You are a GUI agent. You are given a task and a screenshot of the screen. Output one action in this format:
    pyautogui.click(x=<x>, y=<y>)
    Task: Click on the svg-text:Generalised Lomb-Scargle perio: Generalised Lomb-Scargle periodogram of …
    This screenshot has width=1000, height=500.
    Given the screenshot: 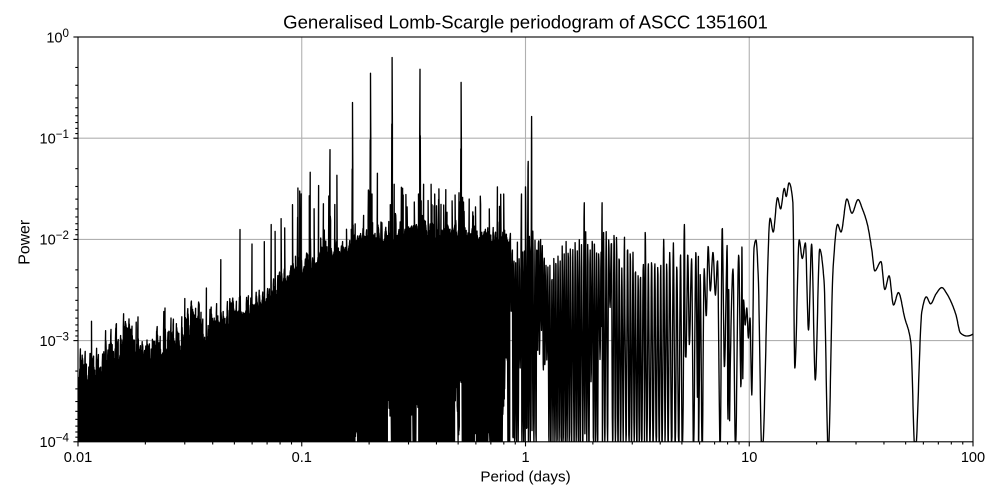 What is the action you would take?
    pyautogui.click(x=525, y=22)
    